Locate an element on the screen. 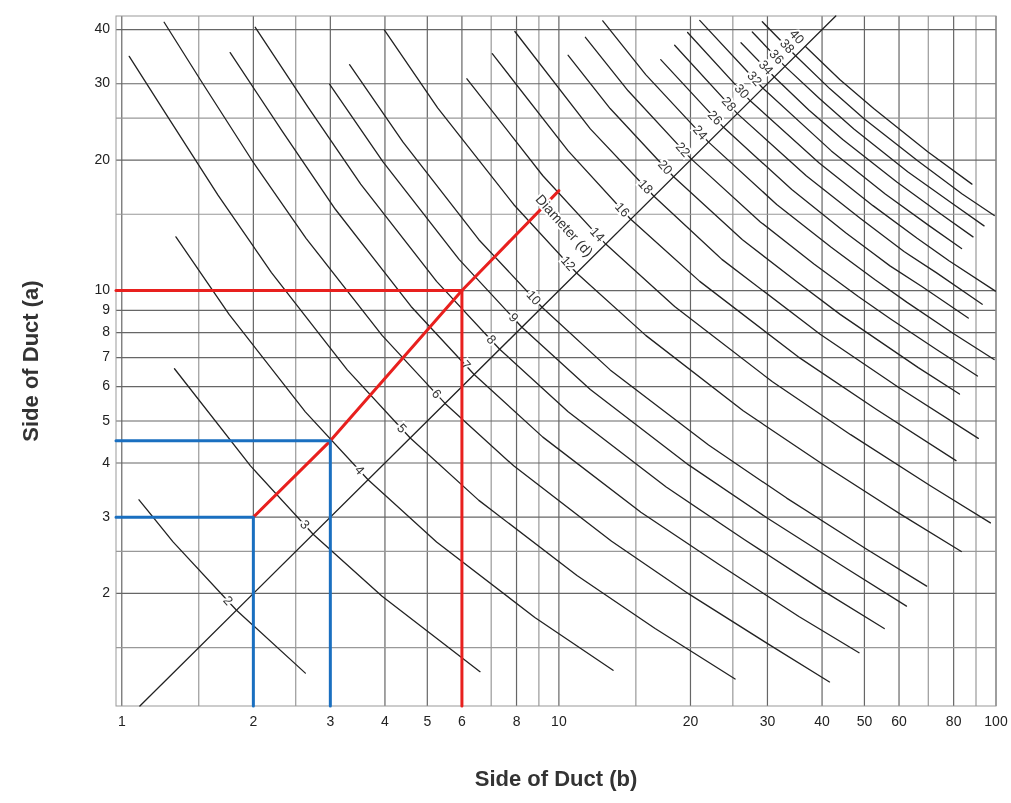 This screenshot has height=803, width=1011. x-tick-label: 10 is located at coordinates (559, 721).